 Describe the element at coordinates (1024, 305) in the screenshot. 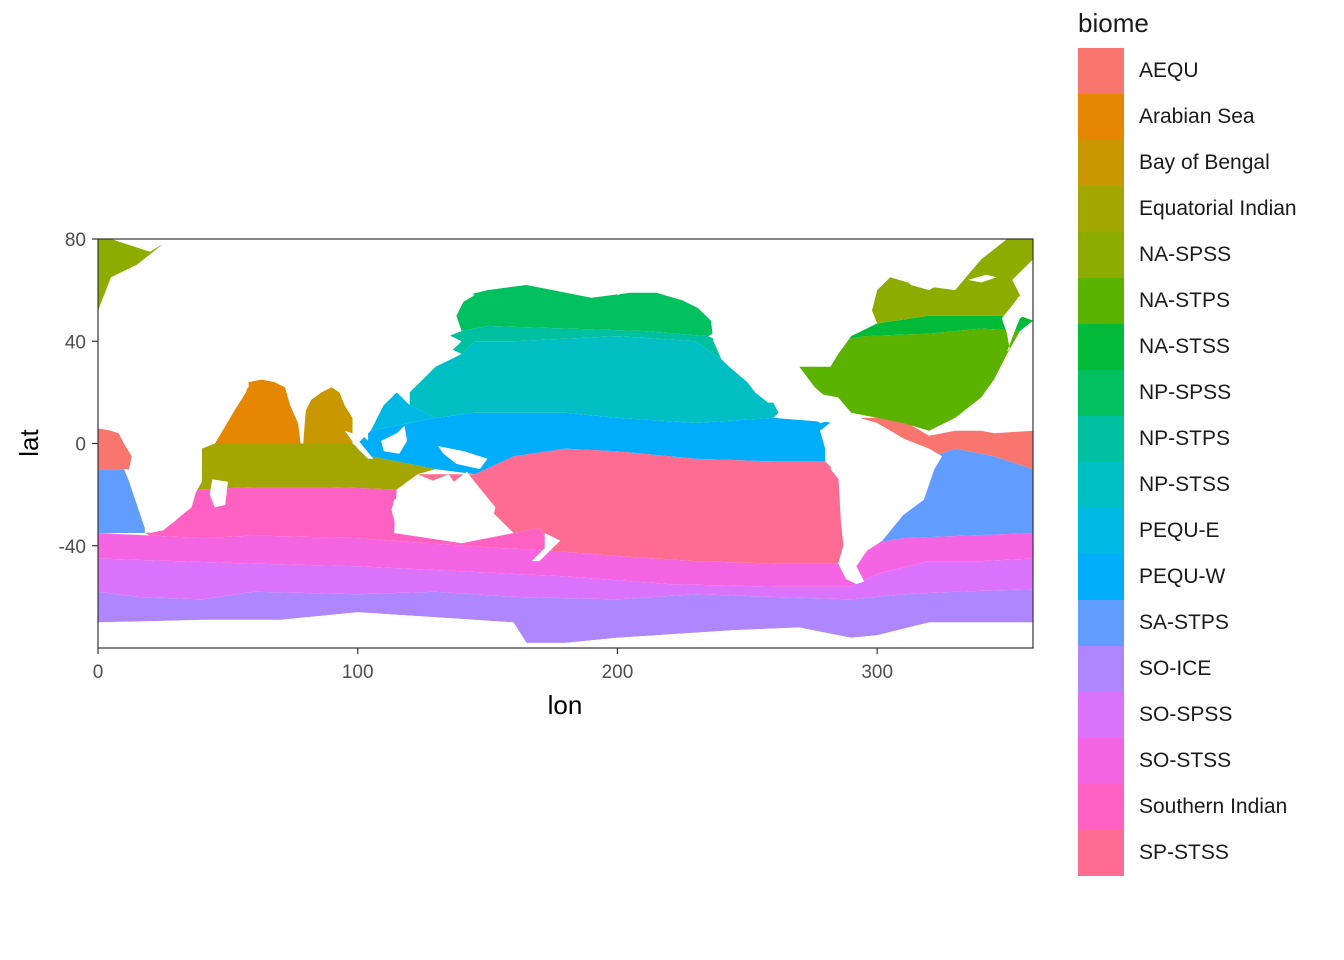

I see `land-uk` at that location.